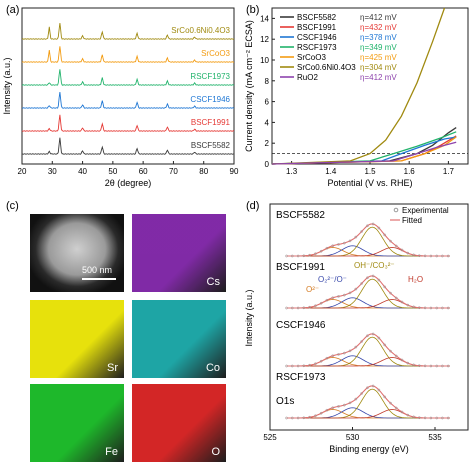 This screenshot has height=462, width=474. What do you see at coordinates (317, 17) in the screenshot?
I see `panel-b-legend-name: BSCF5582` at bounding box center [317, 17].